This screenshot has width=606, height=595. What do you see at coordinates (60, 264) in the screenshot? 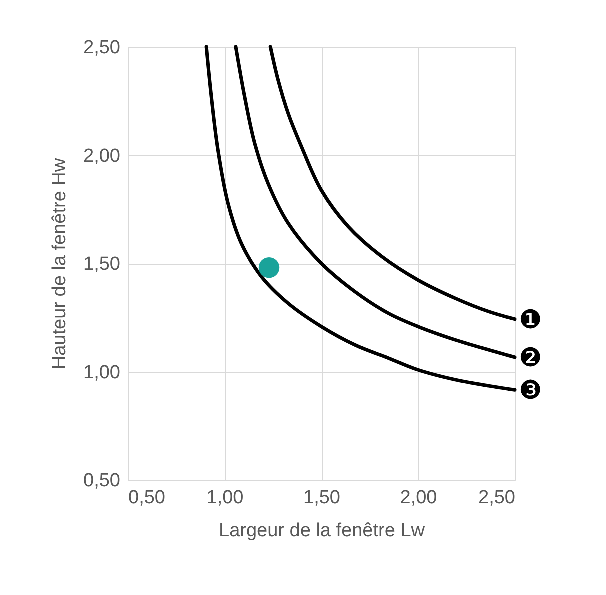
I see `y-axis-title: Hauteur de la fenêtre Hw` at bounding box center [60, 264].